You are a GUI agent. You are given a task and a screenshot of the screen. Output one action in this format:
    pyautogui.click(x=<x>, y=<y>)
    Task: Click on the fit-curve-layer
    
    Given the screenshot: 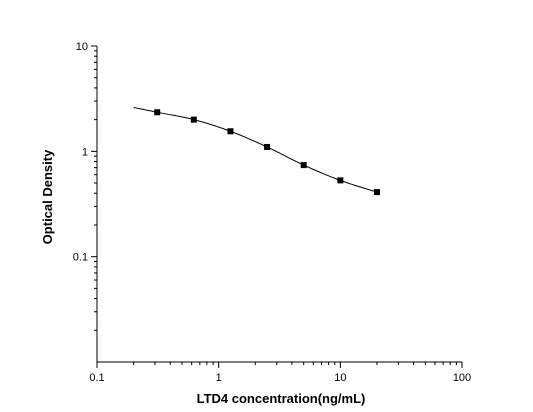 What is the action you would take?
    pyautogui.click(x=255, y=150)
    